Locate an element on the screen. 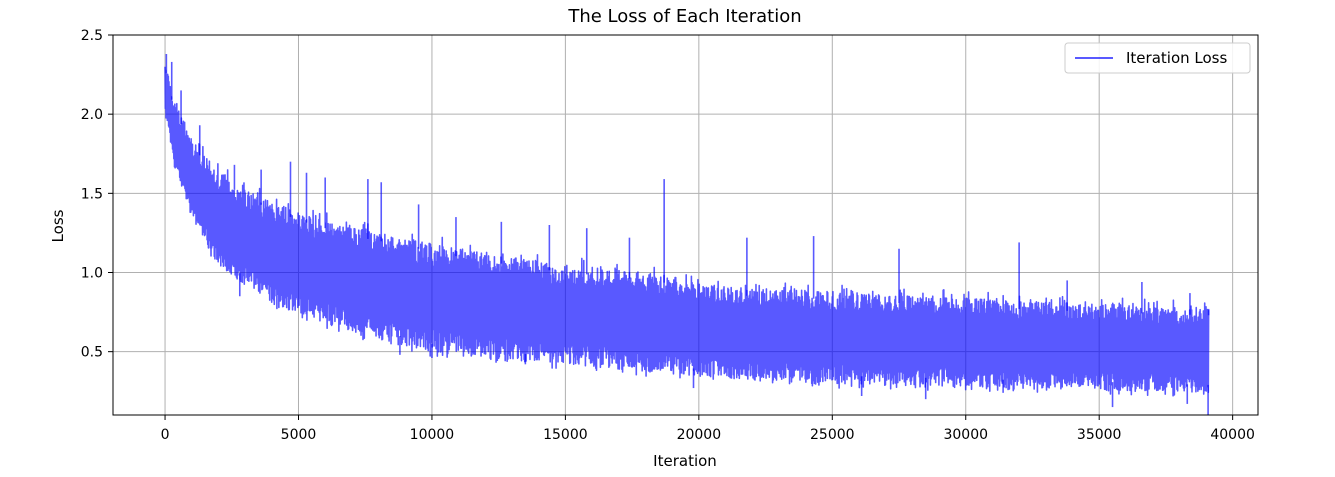 The image size is (1335, 477). y-axis-label: Loss is located at coordinates (58, 225).